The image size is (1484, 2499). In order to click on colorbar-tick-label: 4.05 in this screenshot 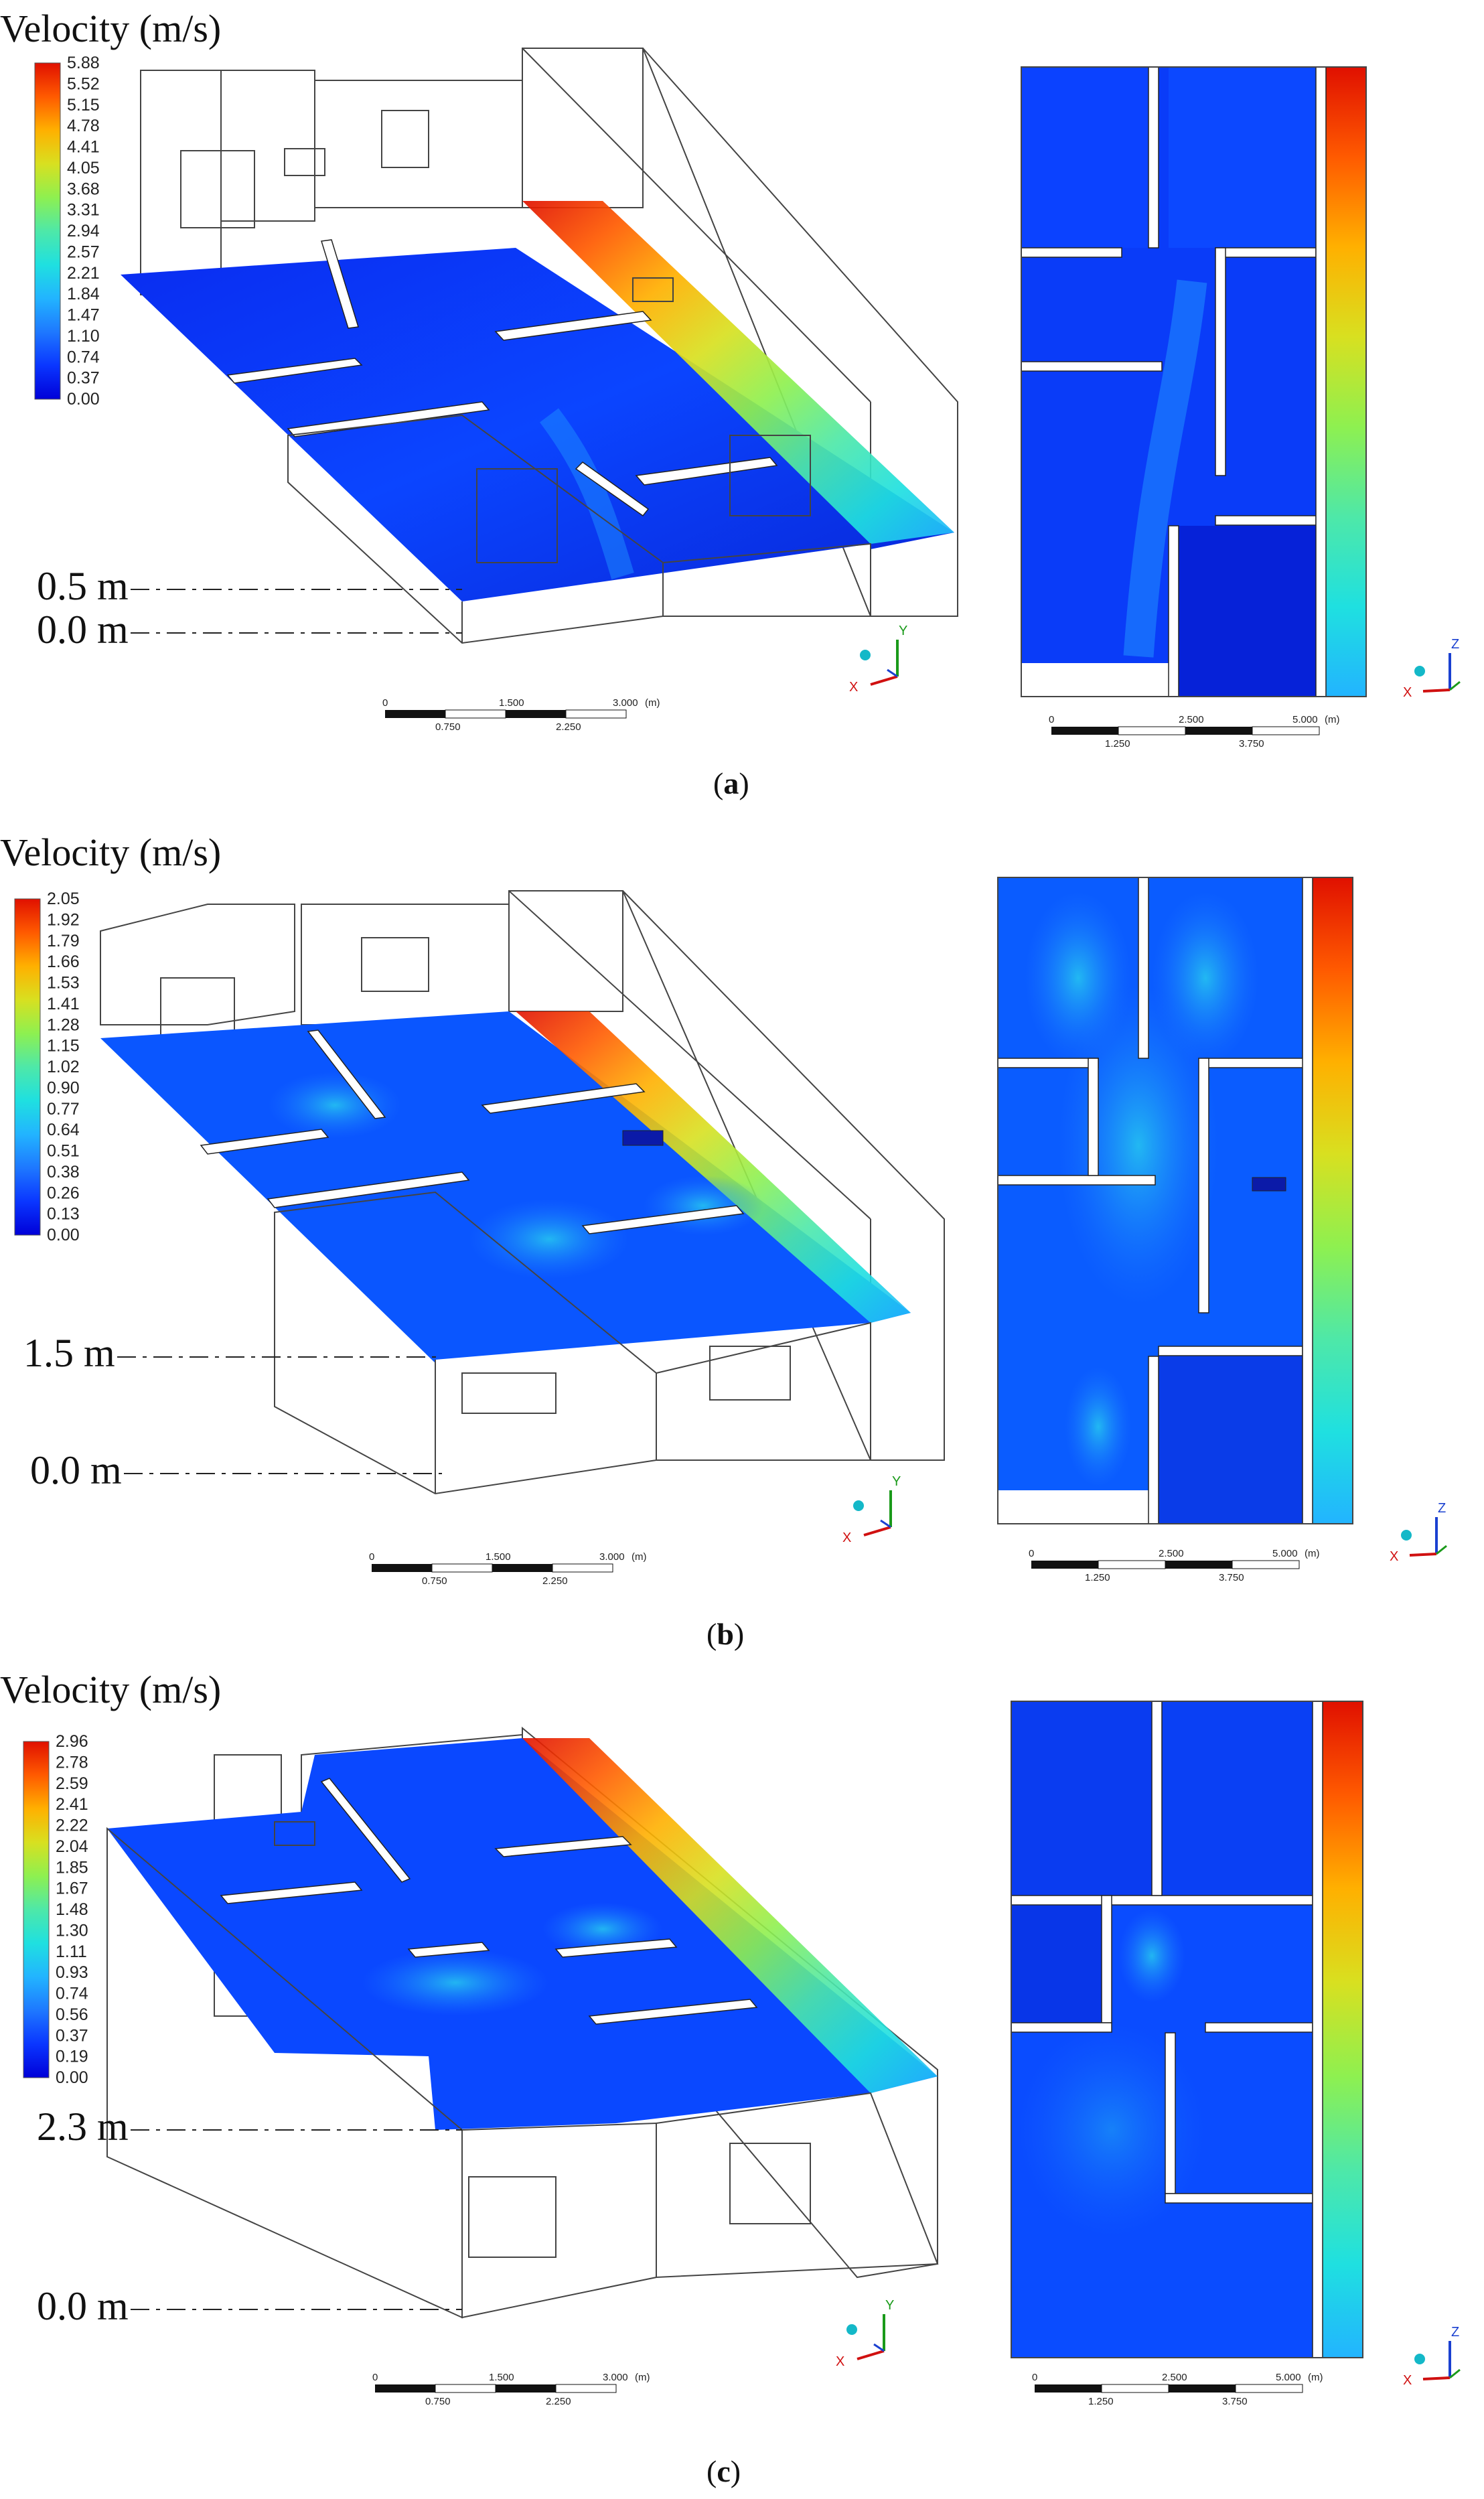, I will do `click(83, 168)`.